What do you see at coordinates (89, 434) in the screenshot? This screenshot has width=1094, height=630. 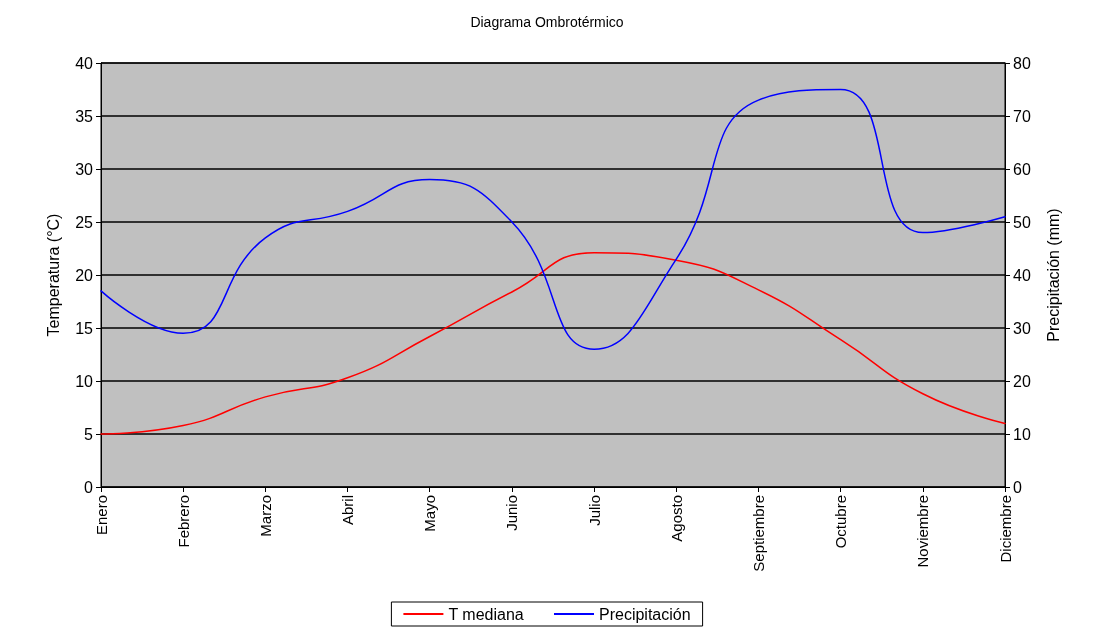 I see `y-tick-label: 5` at bounding box center [89, 434].